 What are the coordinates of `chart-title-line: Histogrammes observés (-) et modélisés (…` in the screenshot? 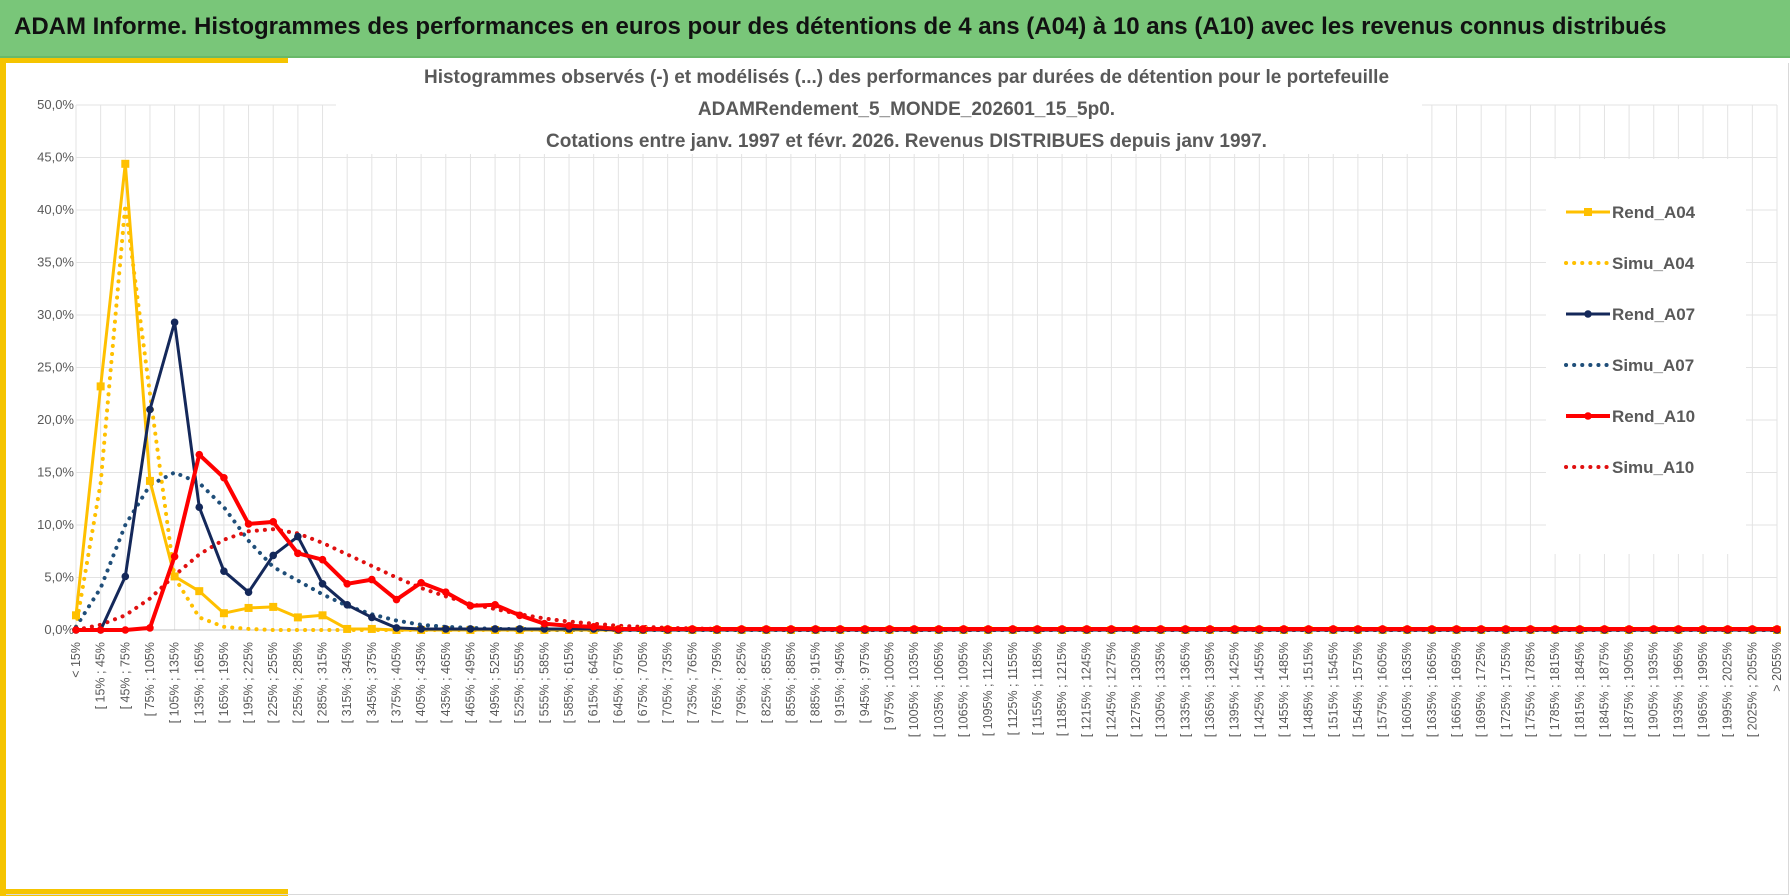 It's located at (906, 77).